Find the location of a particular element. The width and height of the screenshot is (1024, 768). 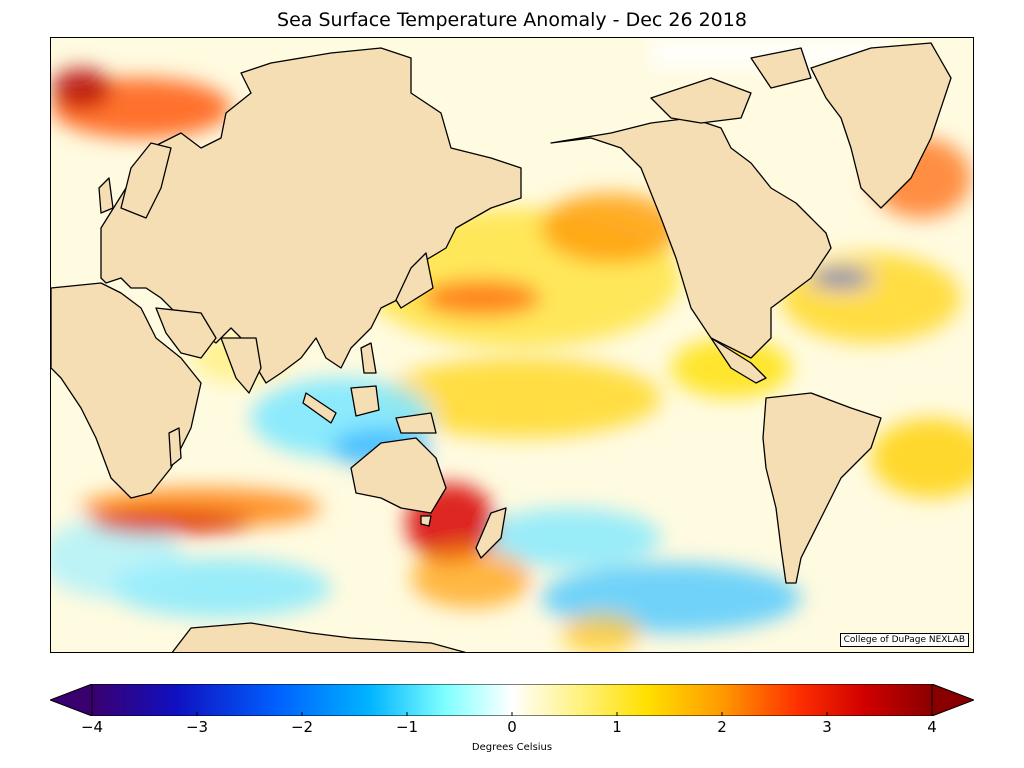

antarctica is located at coordinates (319, 637).